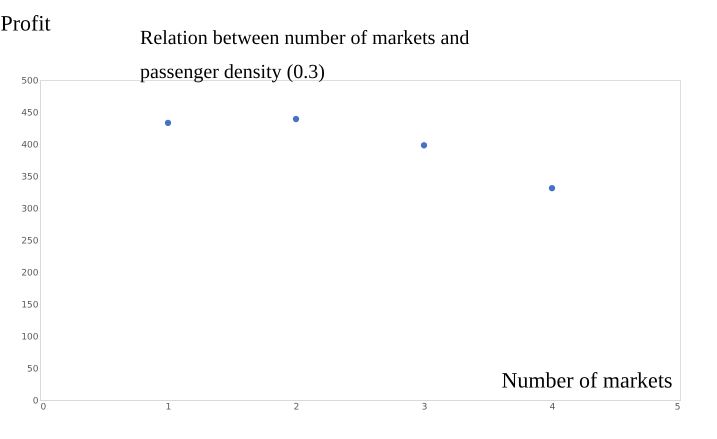 The image size is (717, 439). I want to click on x-tick-label: 5, so click(677, 407).